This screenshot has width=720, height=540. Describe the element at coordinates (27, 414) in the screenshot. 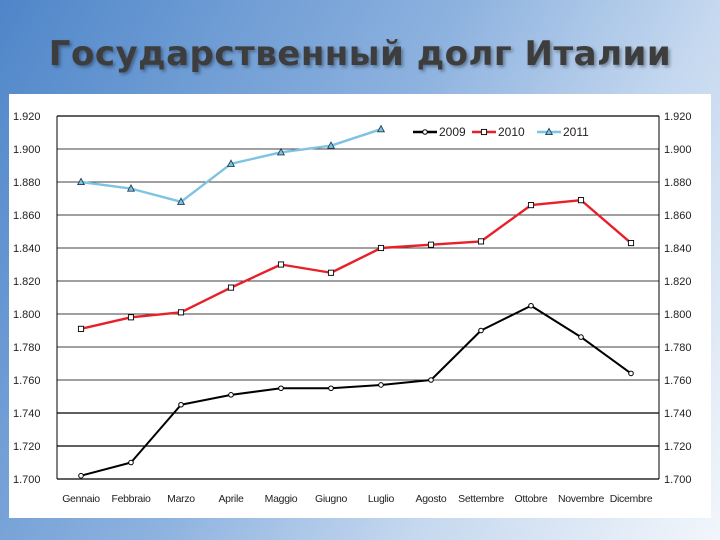

I see `y-tick-label-left: 1.740` at that location.